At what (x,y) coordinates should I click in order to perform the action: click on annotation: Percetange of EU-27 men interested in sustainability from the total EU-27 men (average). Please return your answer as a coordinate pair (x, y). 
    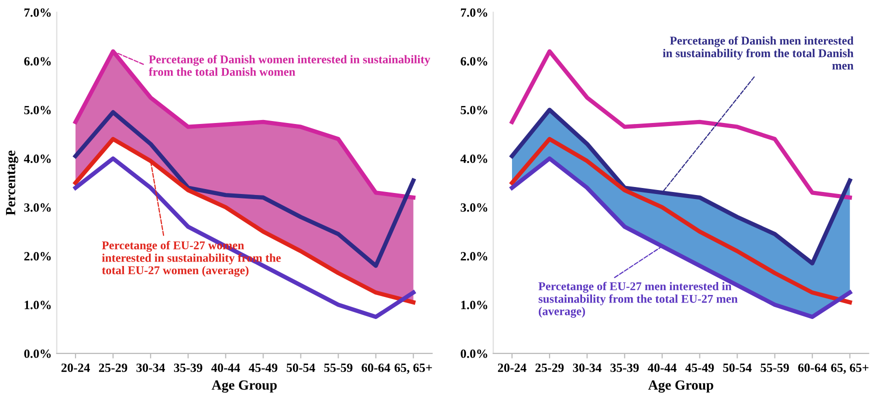
    Looking at the image, I should click on (638, 300).